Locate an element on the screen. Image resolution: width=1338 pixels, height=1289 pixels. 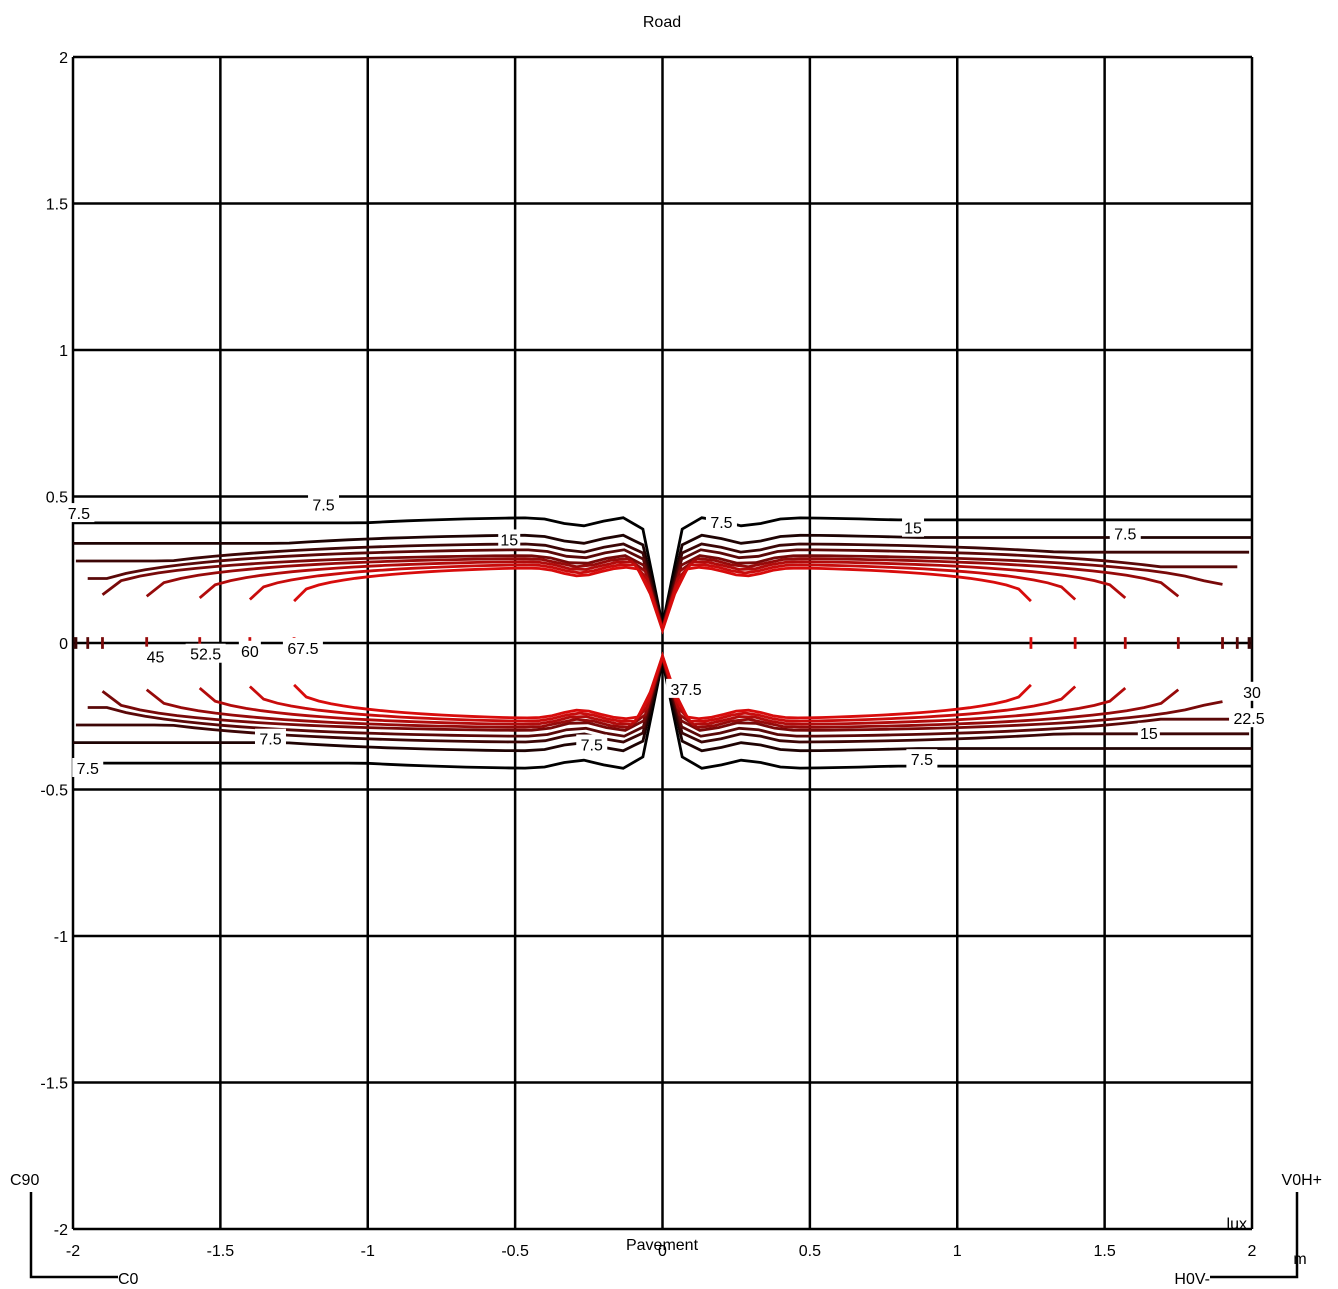
contour-label-17: 7.5 is located at coordinates (79, 514).